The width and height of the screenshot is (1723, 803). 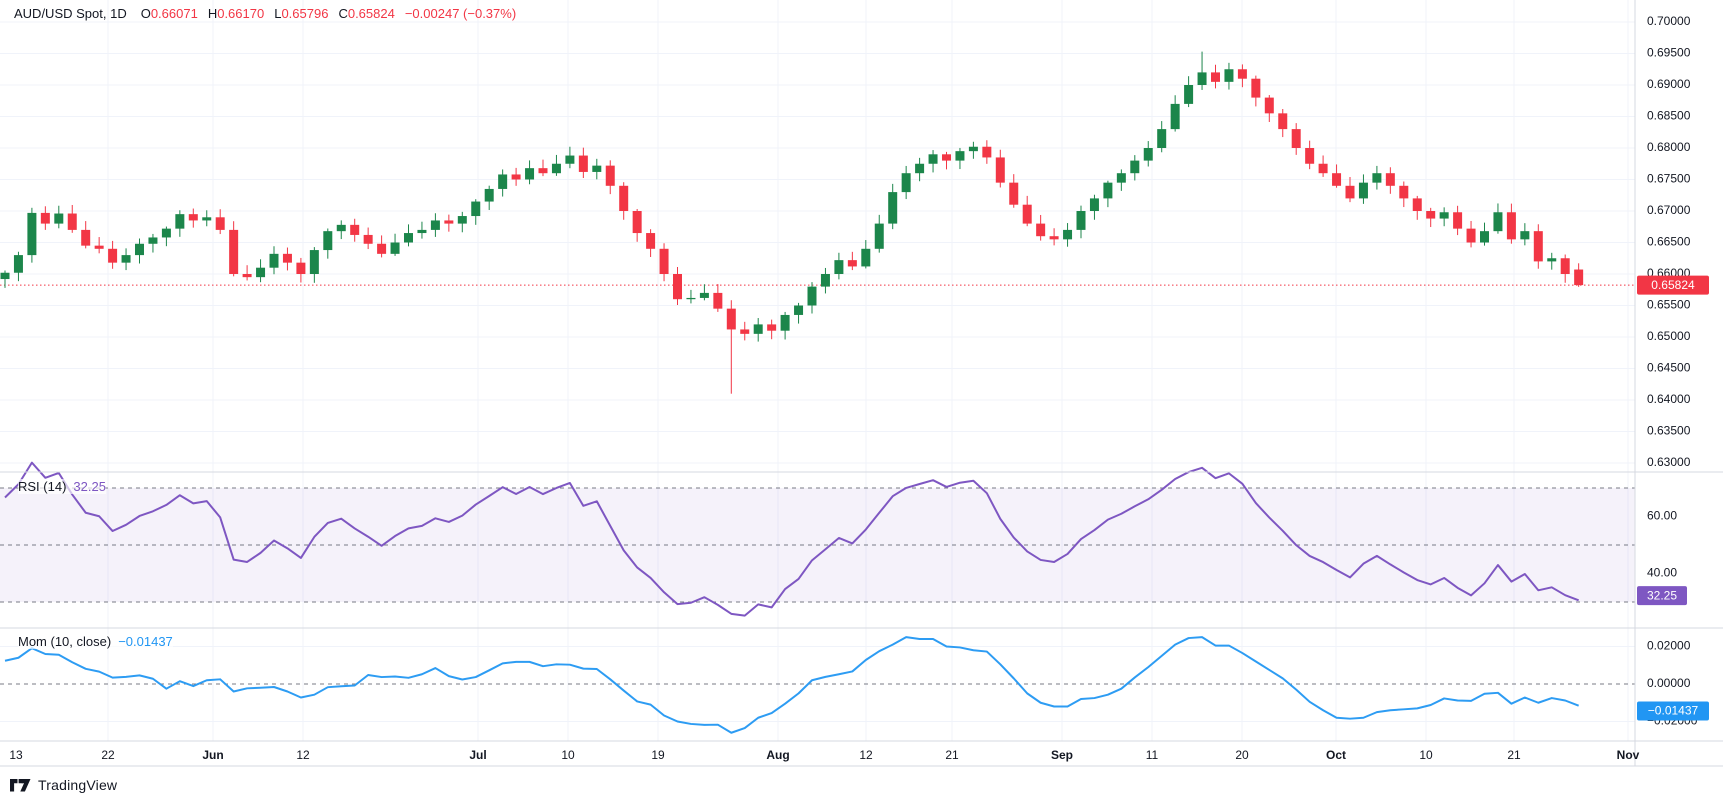 I want to click on rsi-pane-legend: RSI (14) 32.25, so click(x=62, y=486).